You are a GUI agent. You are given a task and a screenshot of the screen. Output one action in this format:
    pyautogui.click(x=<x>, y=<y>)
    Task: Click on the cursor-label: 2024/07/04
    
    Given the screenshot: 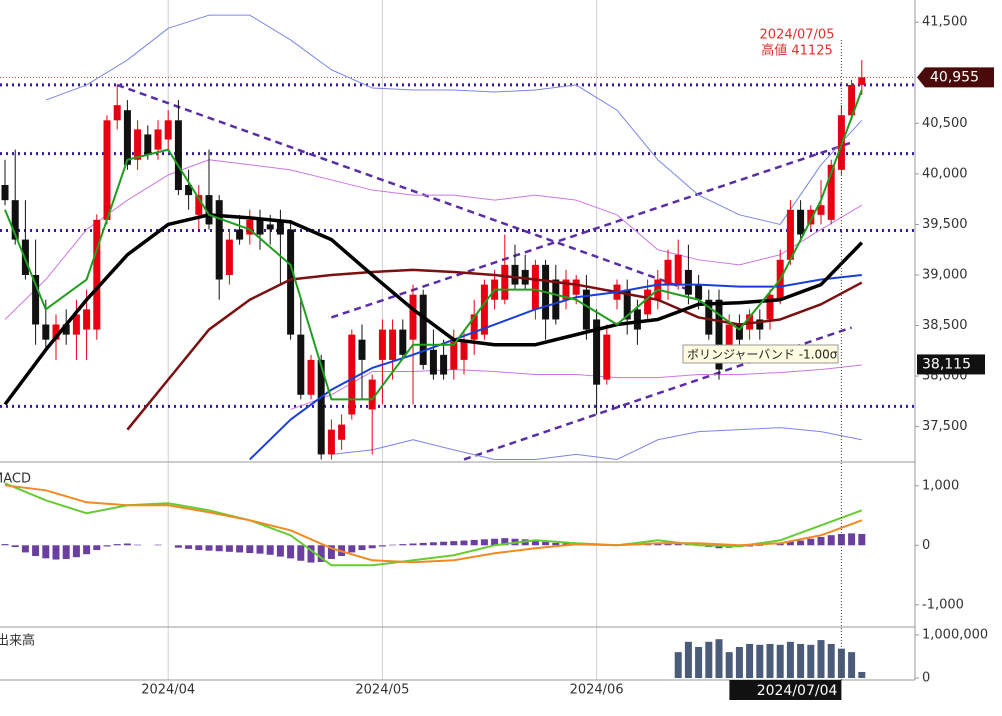 What is the action you would take?
    pyautogui.click(x=797, y=691)
    